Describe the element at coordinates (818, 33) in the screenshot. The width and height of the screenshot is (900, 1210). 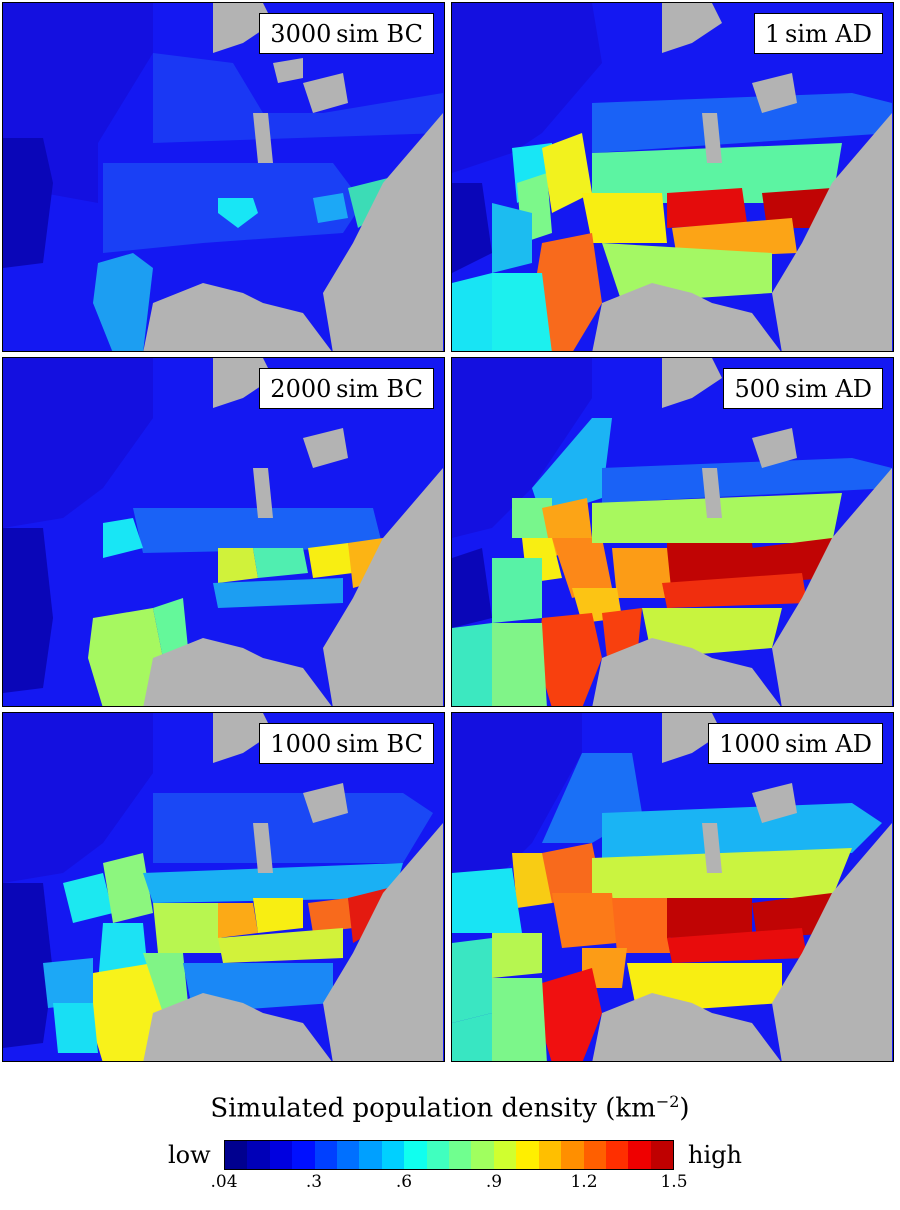
I see `panel-time-label: 1 sim AD` at that location.